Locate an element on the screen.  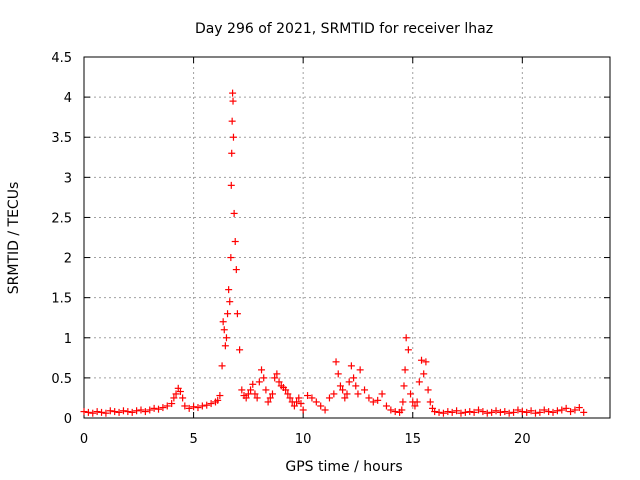
x-tick-label: 10 is located at coordinates (303, 439).